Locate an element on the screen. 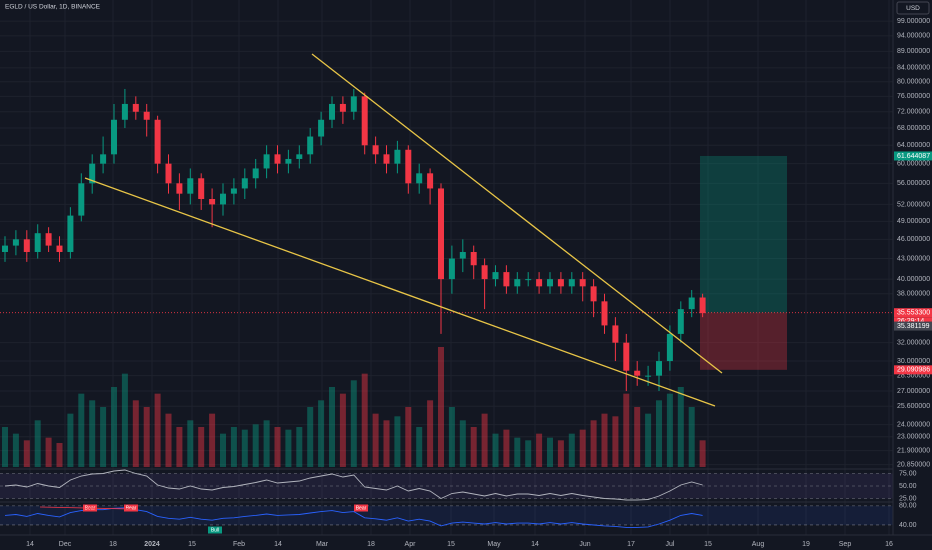 The width and height of the screenshot is (932, 550). y-tick-label: 25.600000 is located at coordinates (913, 406).